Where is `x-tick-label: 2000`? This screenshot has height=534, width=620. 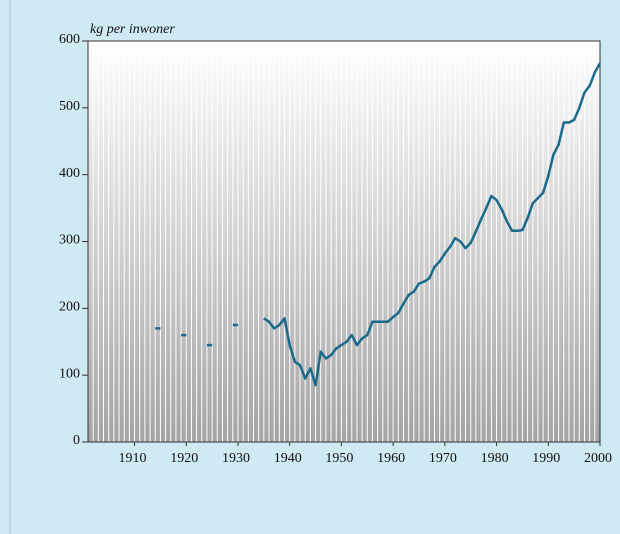
x-tick-label: 2000 is located at coordinates (598, 458).